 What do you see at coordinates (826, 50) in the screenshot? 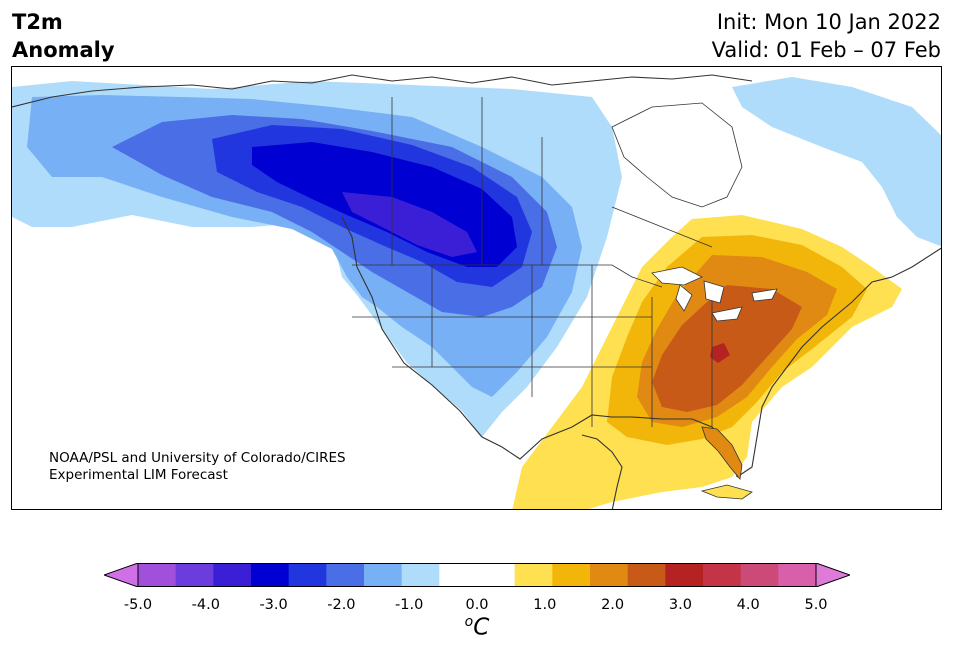
I see `valid-range: Valid: 01 Feb – 07 Feb` at bounding box center [826, 50].